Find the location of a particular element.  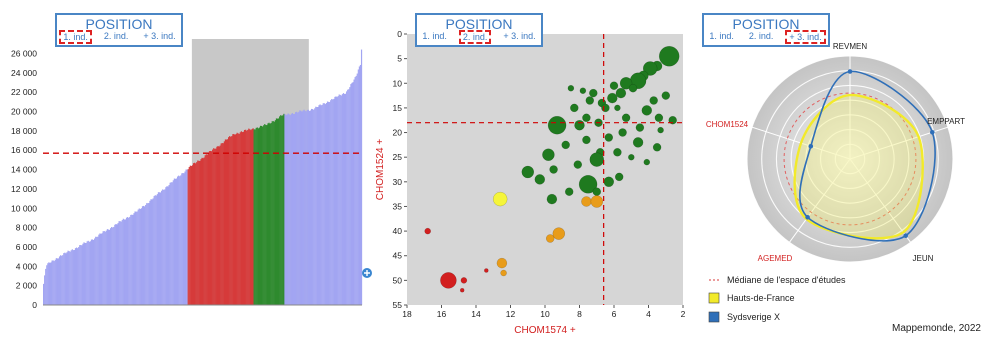

y-tick-label: 18 000 is located at coordinates (24, 131).